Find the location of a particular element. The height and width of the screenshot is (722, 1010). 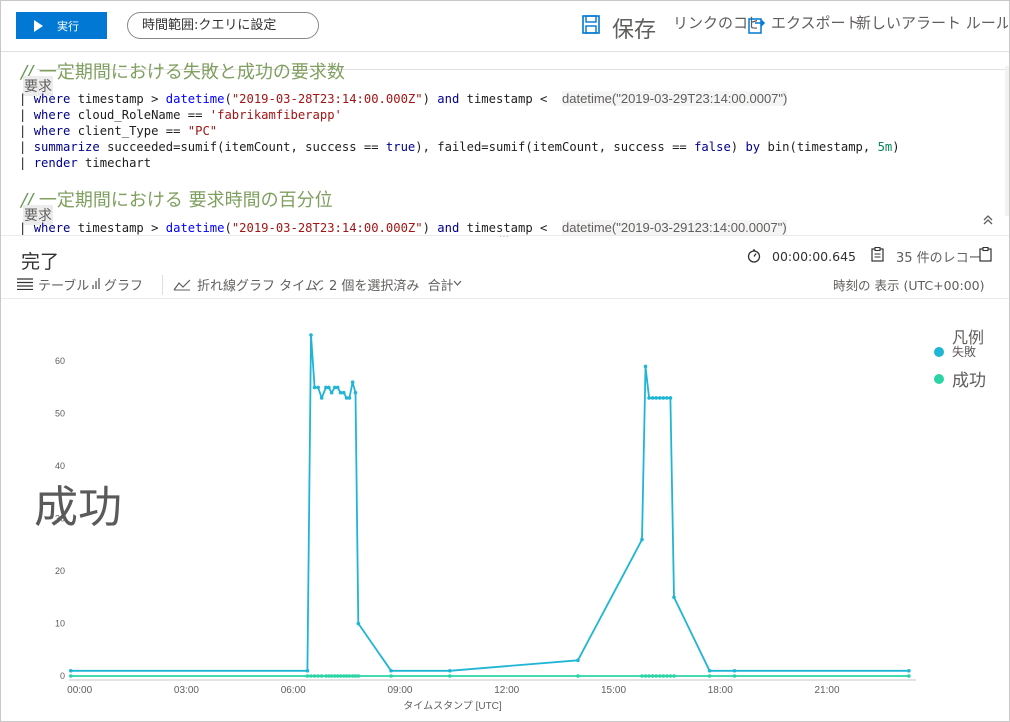

x-axis-label: タイムスタンプ [UTC] is located at coordinates (452, 706).